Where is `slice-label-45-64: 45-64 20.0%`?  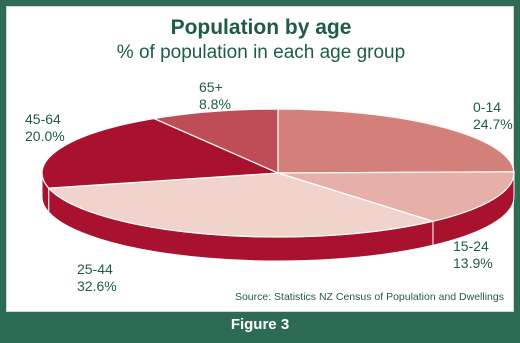
slice-label-45-64: 45-64 20.0% is located at coordinates (45, 128).